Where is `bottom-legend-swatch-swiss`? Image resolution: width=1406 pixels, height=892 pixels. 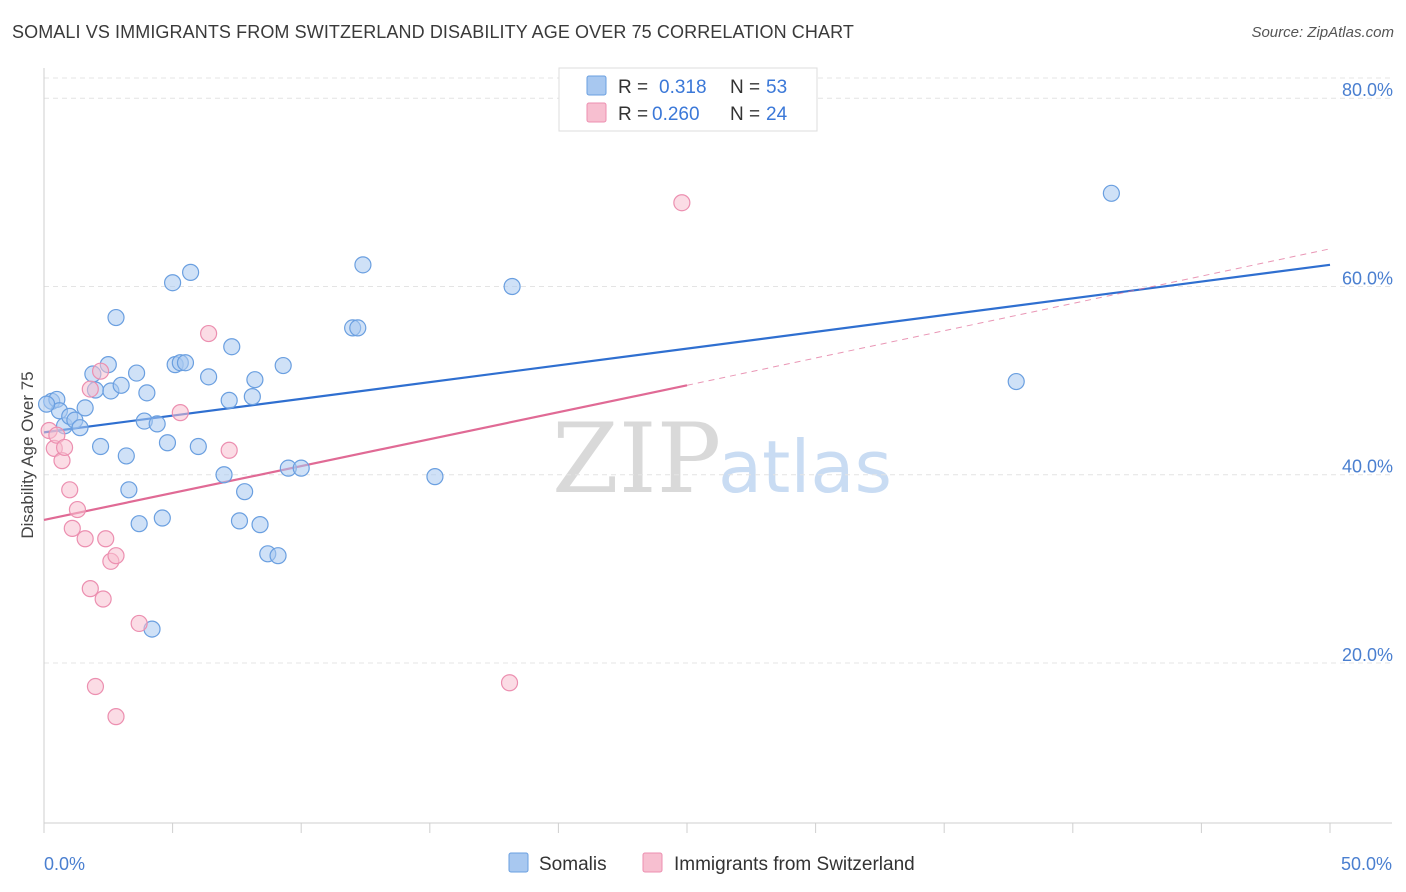
bottom-legend-swatch-swiss is located at coordinates (652, 862).